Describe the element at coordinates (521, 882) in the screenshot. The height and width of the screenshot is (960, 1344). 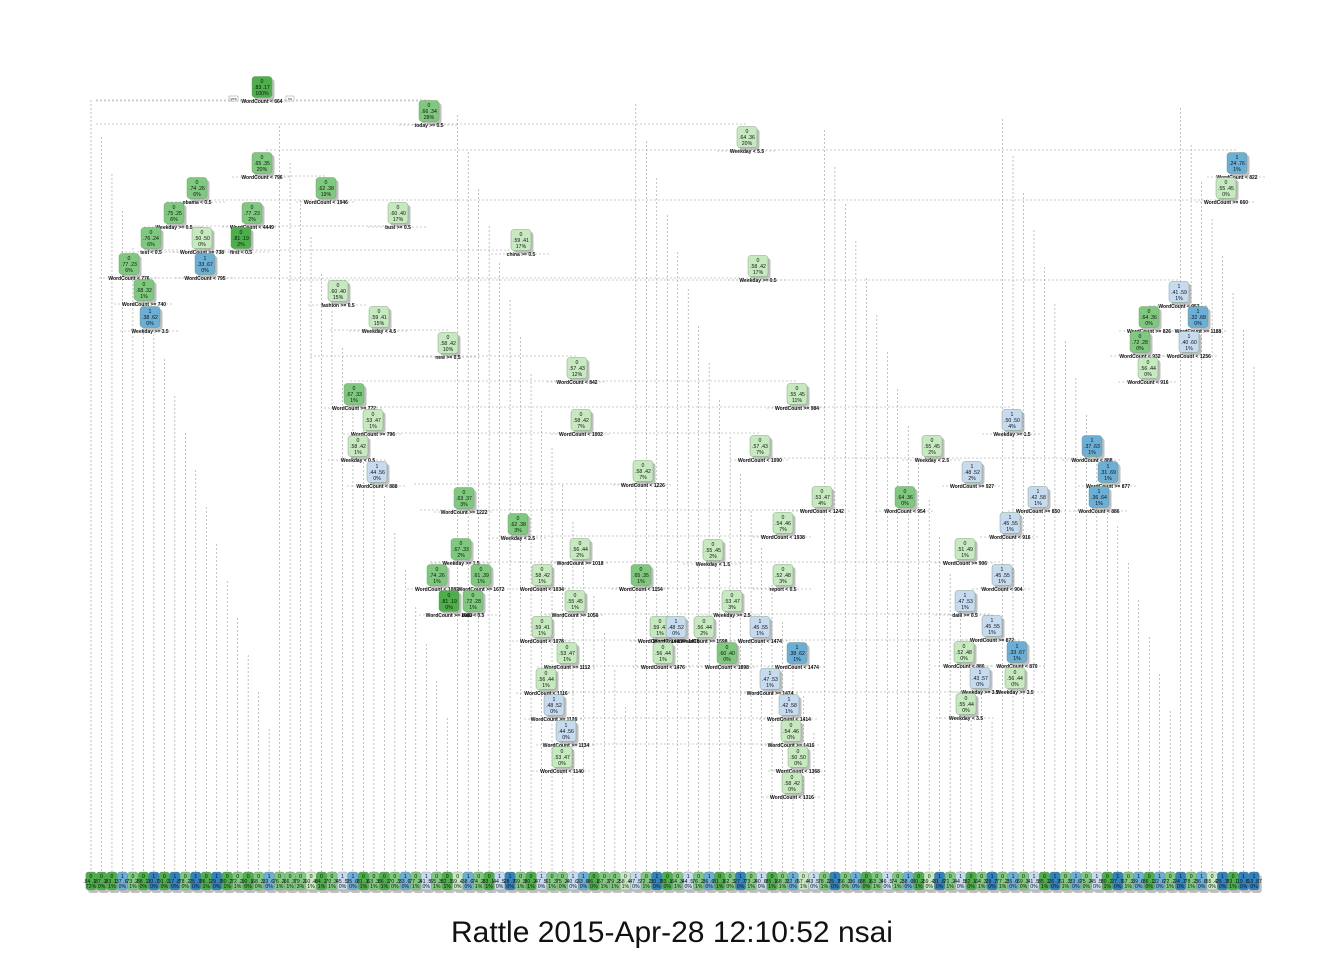
I see `leaf-node: 0.69 .311%` at that location.